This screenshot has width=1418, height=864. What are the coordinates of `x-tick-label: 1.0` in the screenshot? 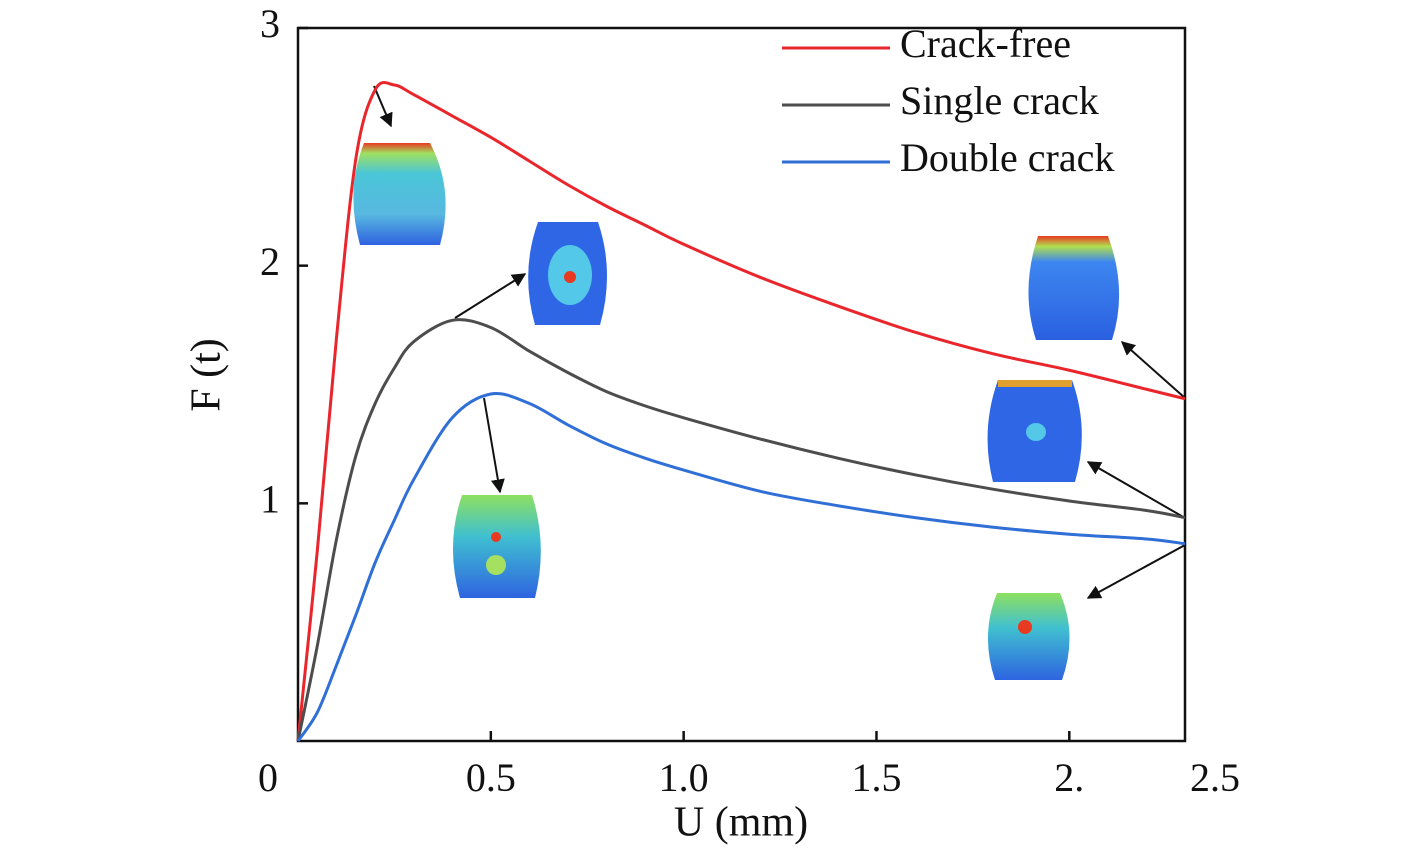 It's located at (684, 777).